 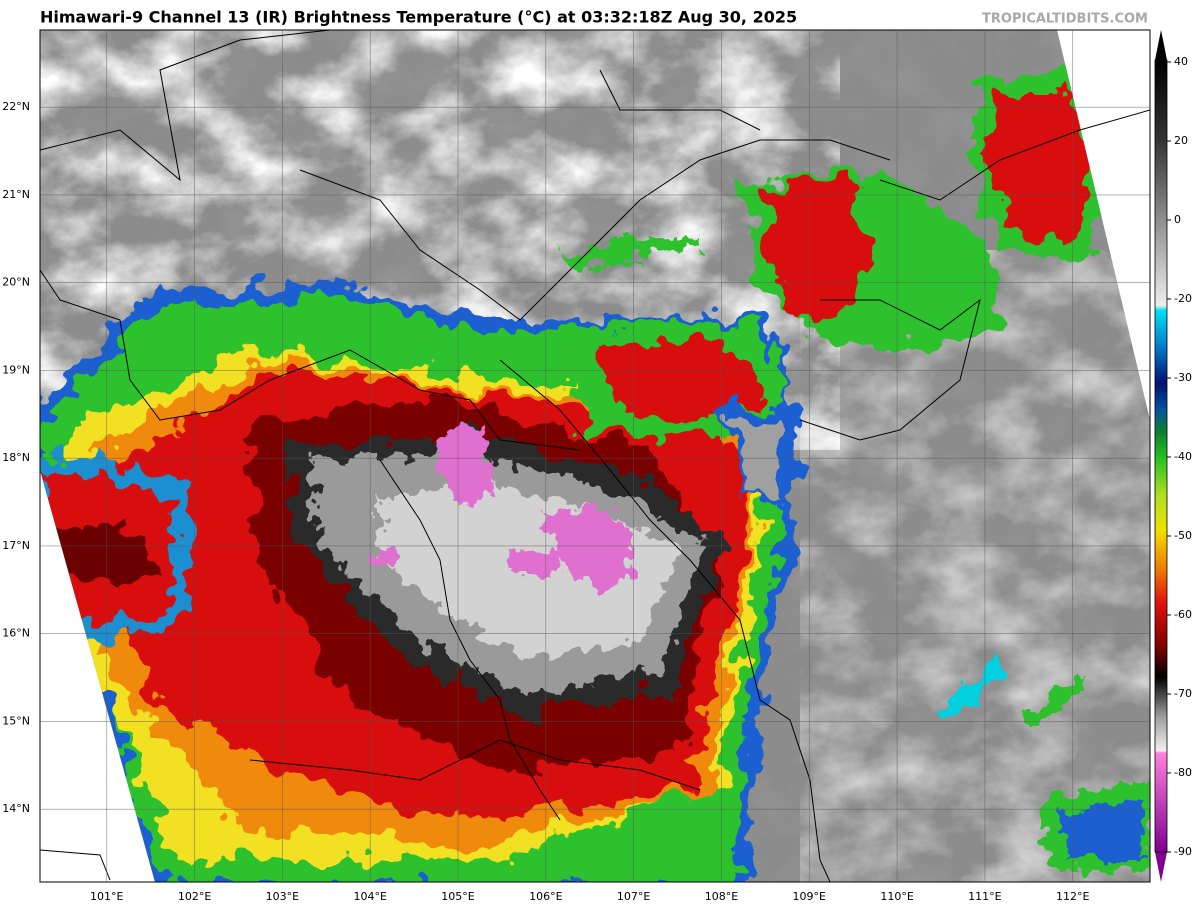 What do you see at coordinates (545, 896) in the screenshot?
I see `lon-label: 106°E` at bounding box center [545, 896].